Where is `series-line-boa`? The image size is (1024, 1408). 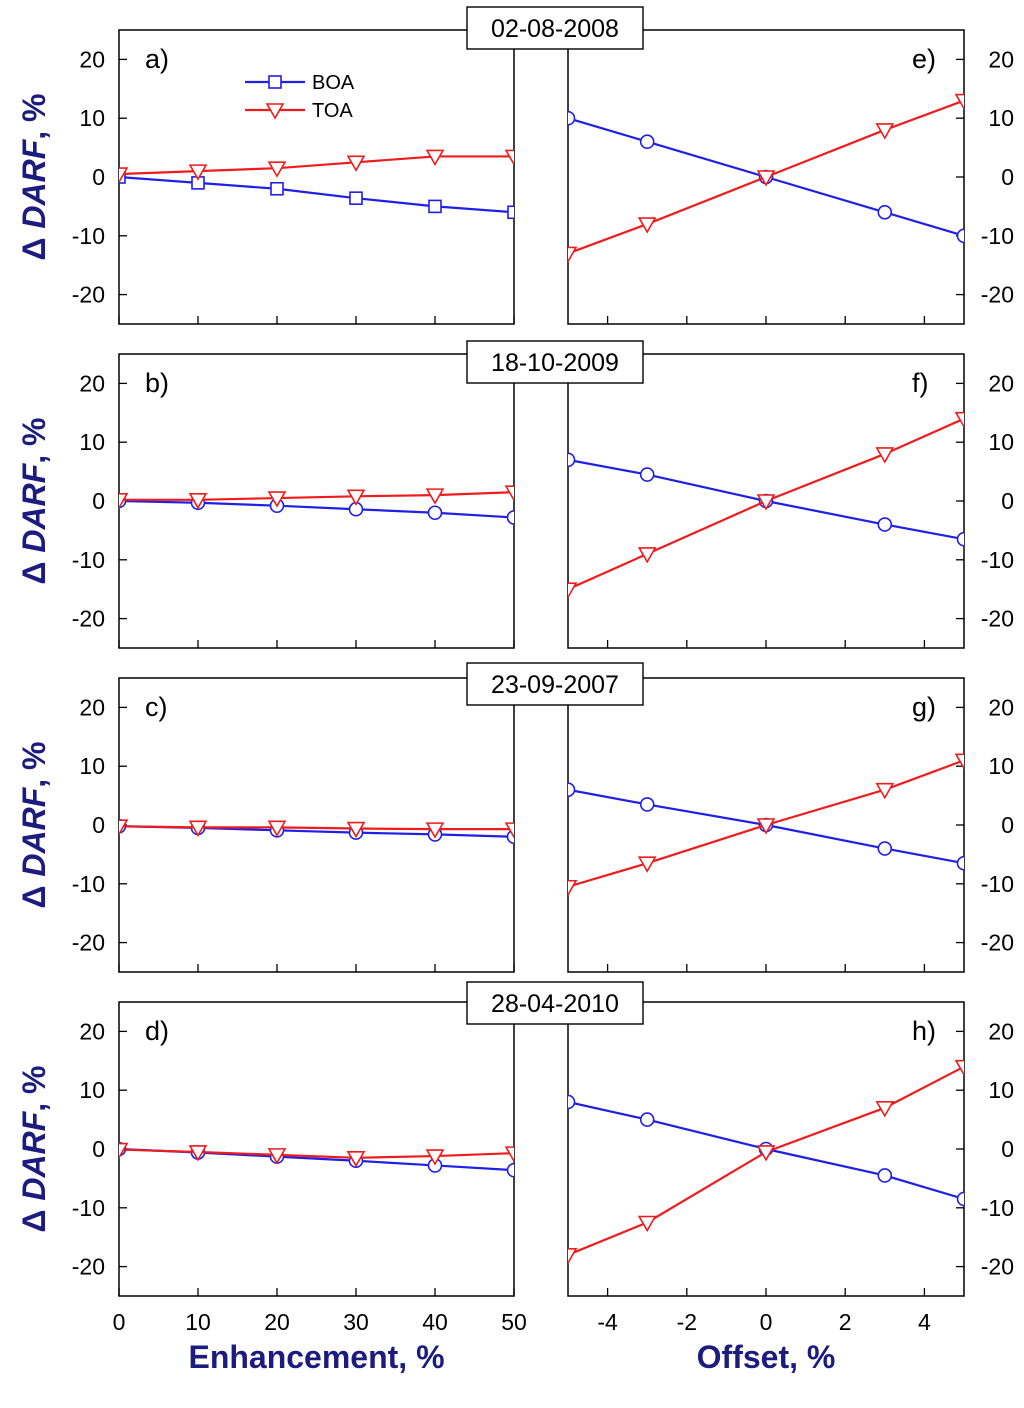 series-line-boa is located at coordinates (316, 194).